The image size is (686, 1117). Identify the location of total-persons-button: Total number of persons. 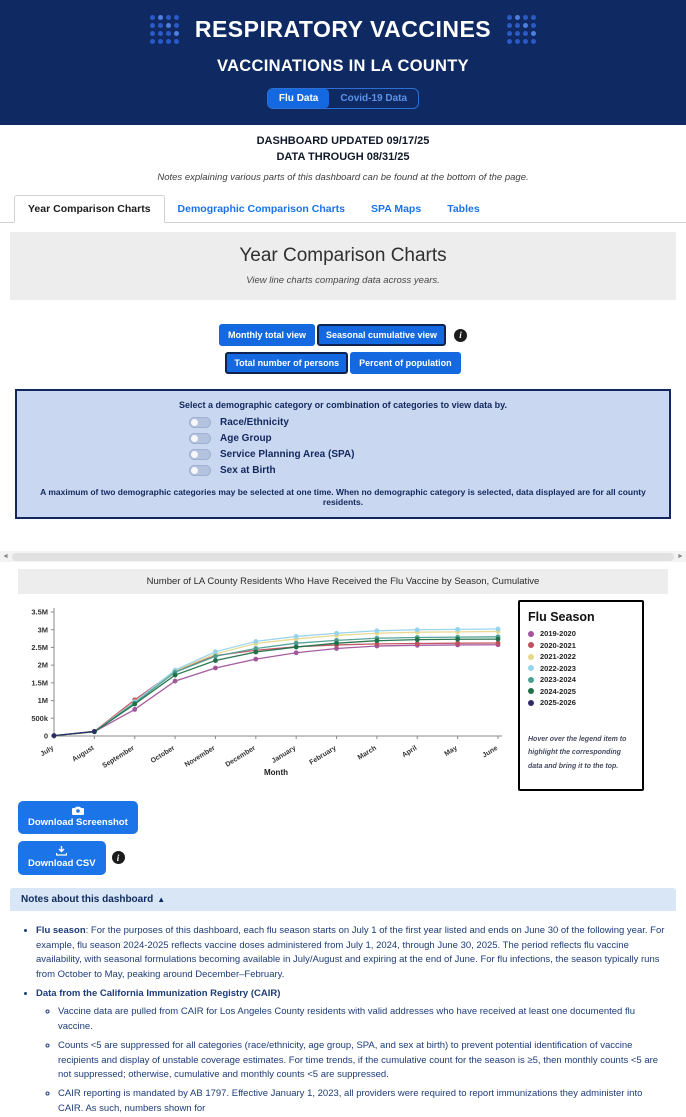
(287, 363).